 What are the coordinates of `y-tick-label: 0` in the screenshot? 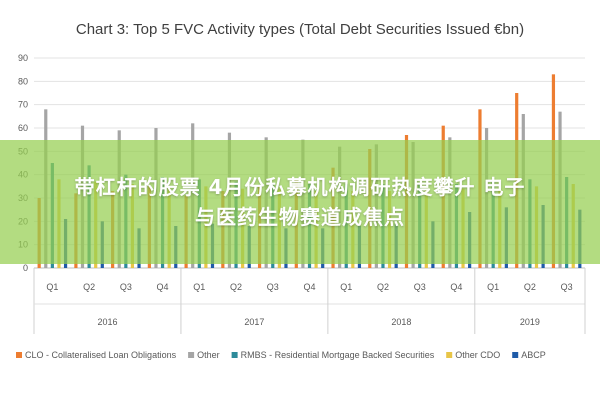 It's located at (25, 268).